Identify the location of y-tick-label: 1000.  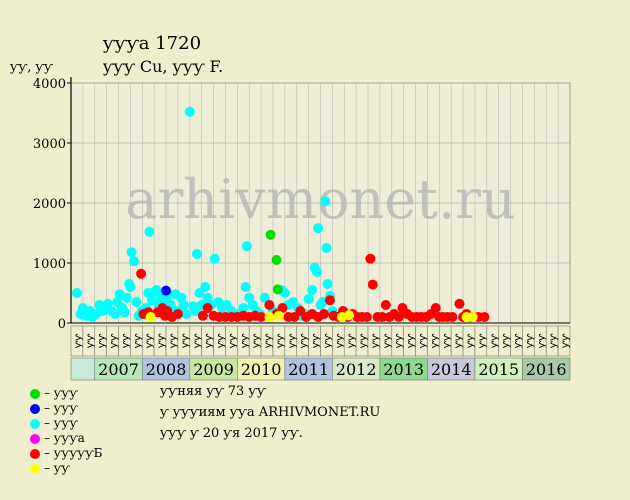
(49, 264).